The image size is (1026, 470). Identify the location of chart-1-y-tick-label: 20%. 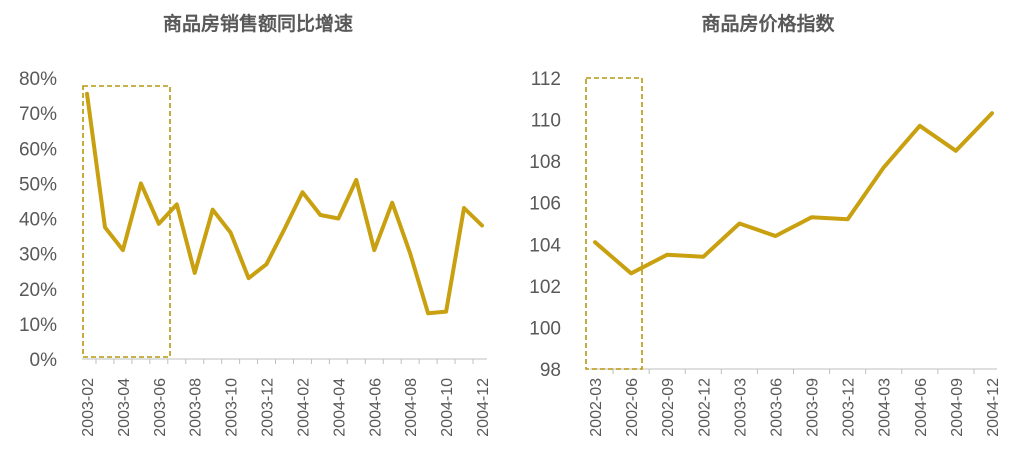
(38, 290).